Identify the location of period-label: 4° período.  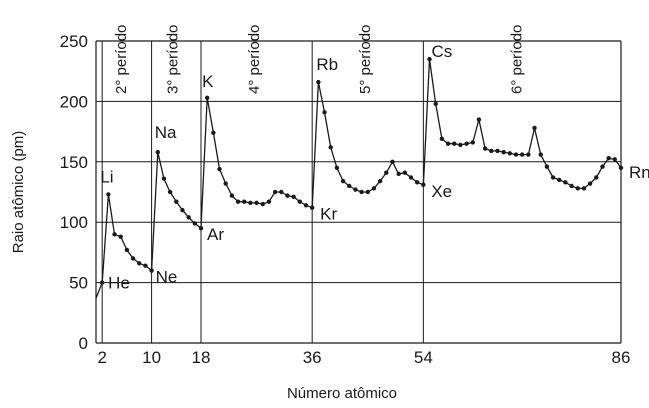
(254, 59).